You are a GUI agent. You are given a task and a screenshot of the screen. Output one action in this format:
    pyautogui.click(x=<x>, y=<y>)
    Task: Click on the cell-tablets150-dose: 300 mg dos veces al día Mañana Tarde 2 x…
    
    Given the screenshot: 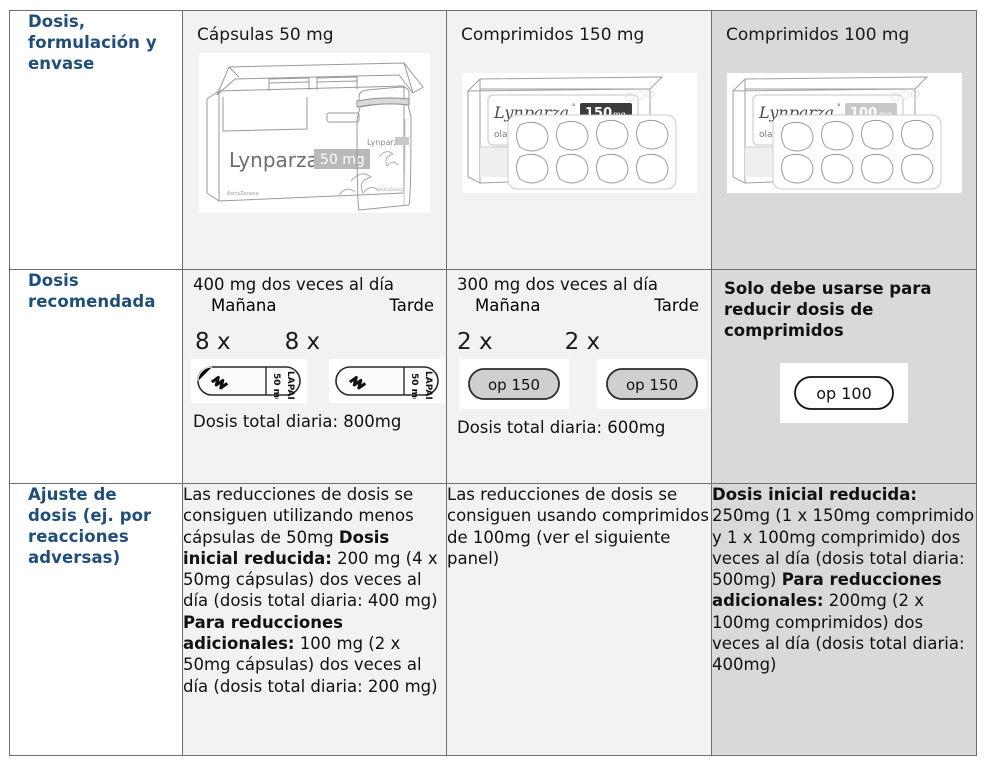 What is the action you would take?
    pyautogui.click(x=579, y=376)
    